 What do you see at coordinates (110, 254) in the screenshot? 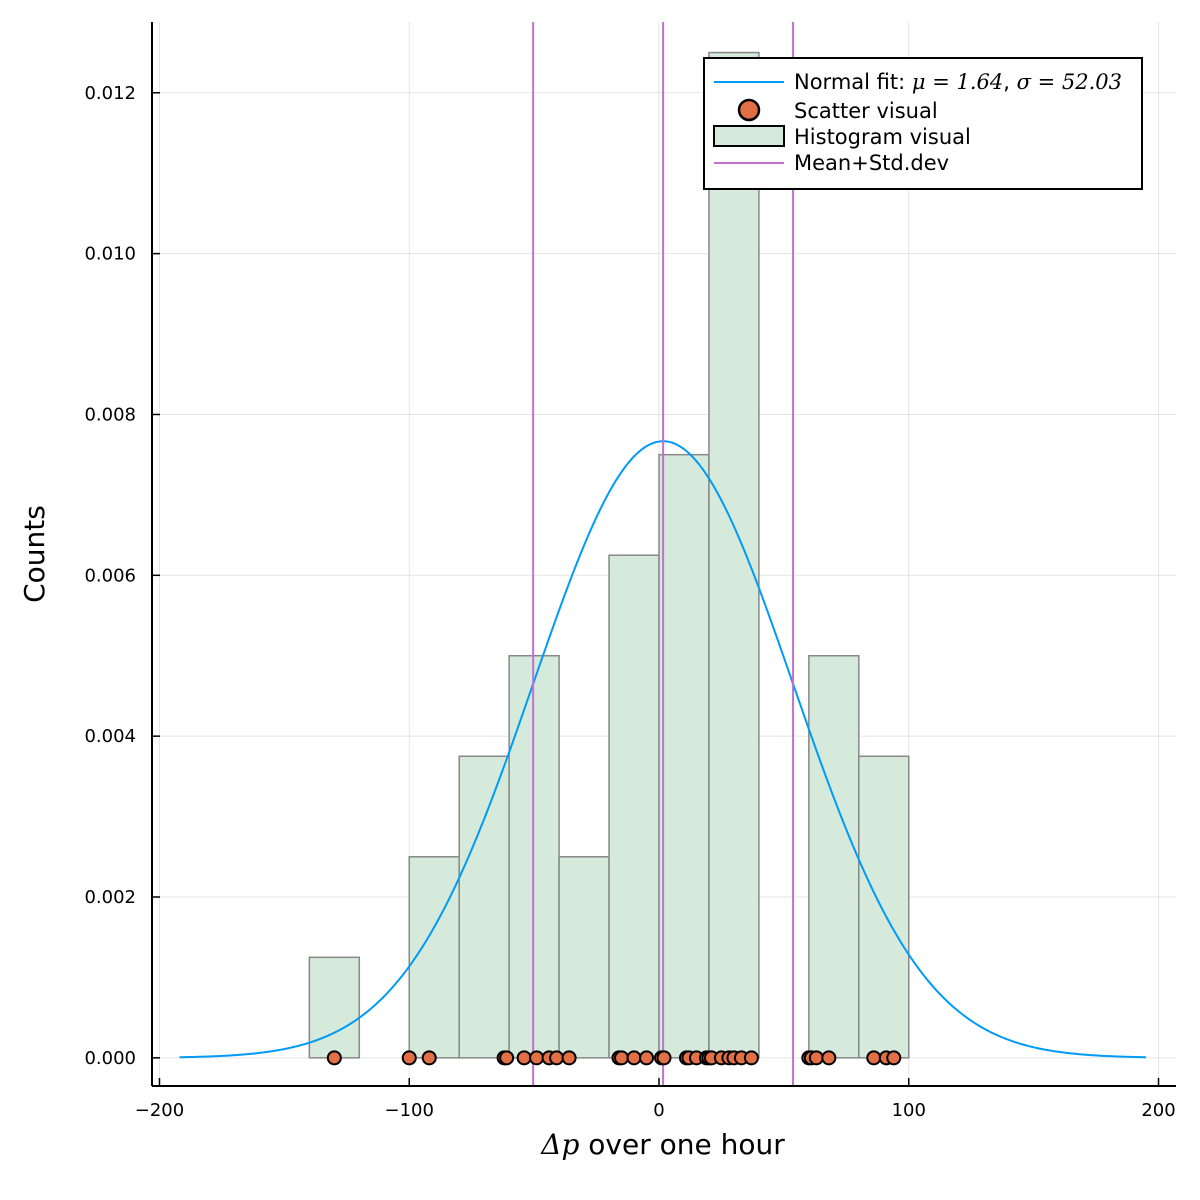
I see `y-tick-label-5: 0.010` at bounding box center [110, 254].